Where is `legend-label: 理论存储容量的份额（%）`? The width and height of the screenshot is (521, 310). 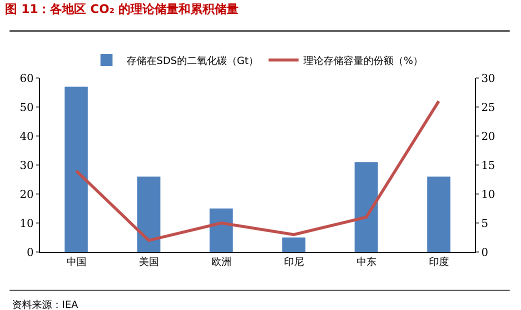
legend-label: 理论存储容量的份额（%） is located at coordinates (364, 60).